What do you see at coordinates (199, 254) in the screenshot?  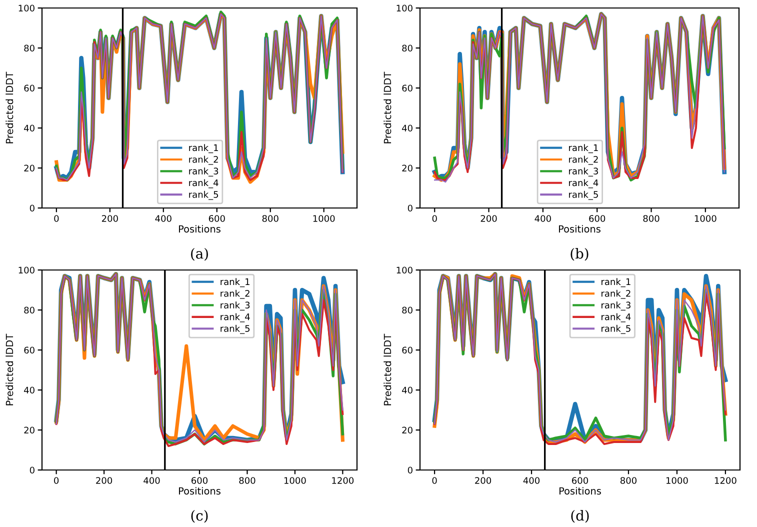 I see `text: (a)` at bounding box center [199, 254].